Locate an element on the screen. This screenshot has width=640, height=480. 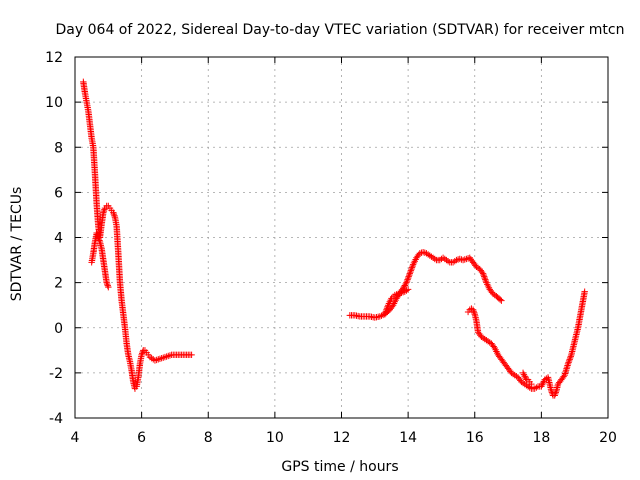
x-tick-label: 14 is located at coordinates (408, 438).